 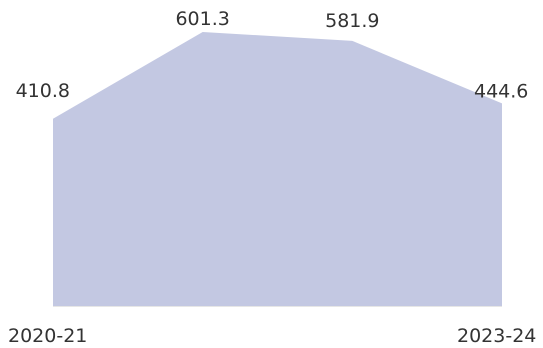 What do you see at coordinates (43, 91) in the screenshot?
I see `data-label: 410.8` at bounding box center [43, 91].